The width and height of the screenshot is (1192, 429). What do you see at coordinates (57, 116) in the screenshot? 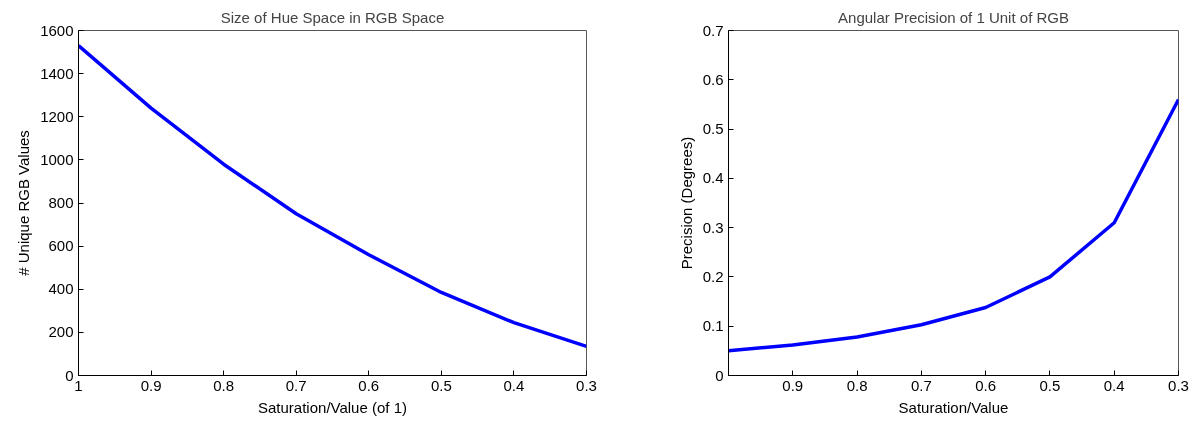
I see `y-tick-label: 1200` at bounding box center [57, 116].